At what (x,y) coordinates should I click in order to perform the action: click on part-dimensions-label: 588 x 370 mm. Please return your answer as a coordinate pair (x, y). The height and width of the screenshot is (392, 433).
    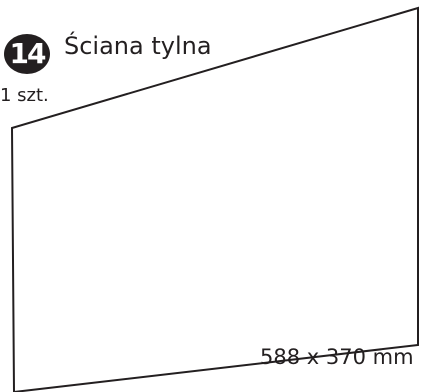
    Looking at the image, I should click on (337, 357).